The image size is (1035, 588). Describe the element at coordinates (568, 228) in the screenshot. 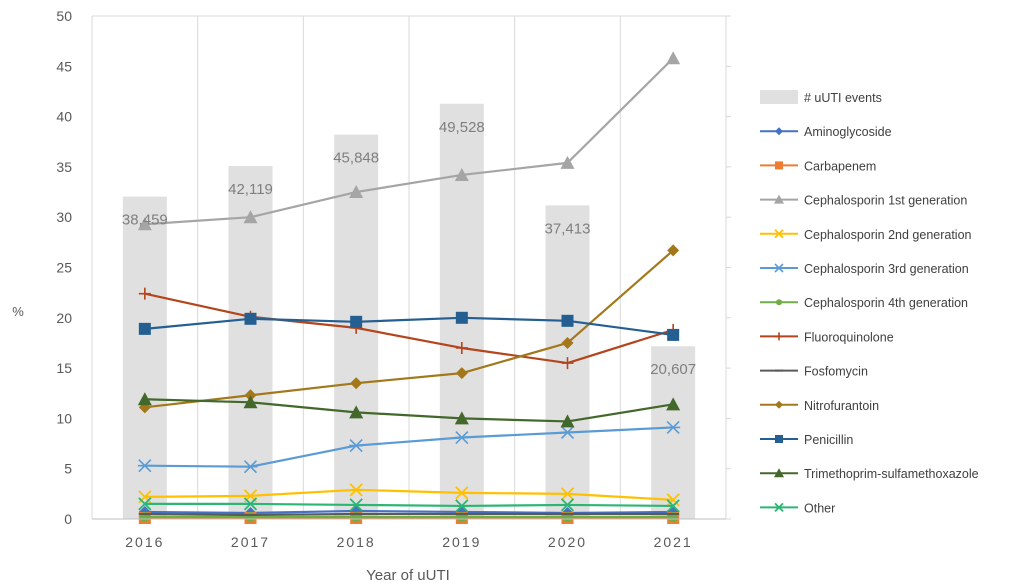

I see `bar-data-label: 37,413` at that location.